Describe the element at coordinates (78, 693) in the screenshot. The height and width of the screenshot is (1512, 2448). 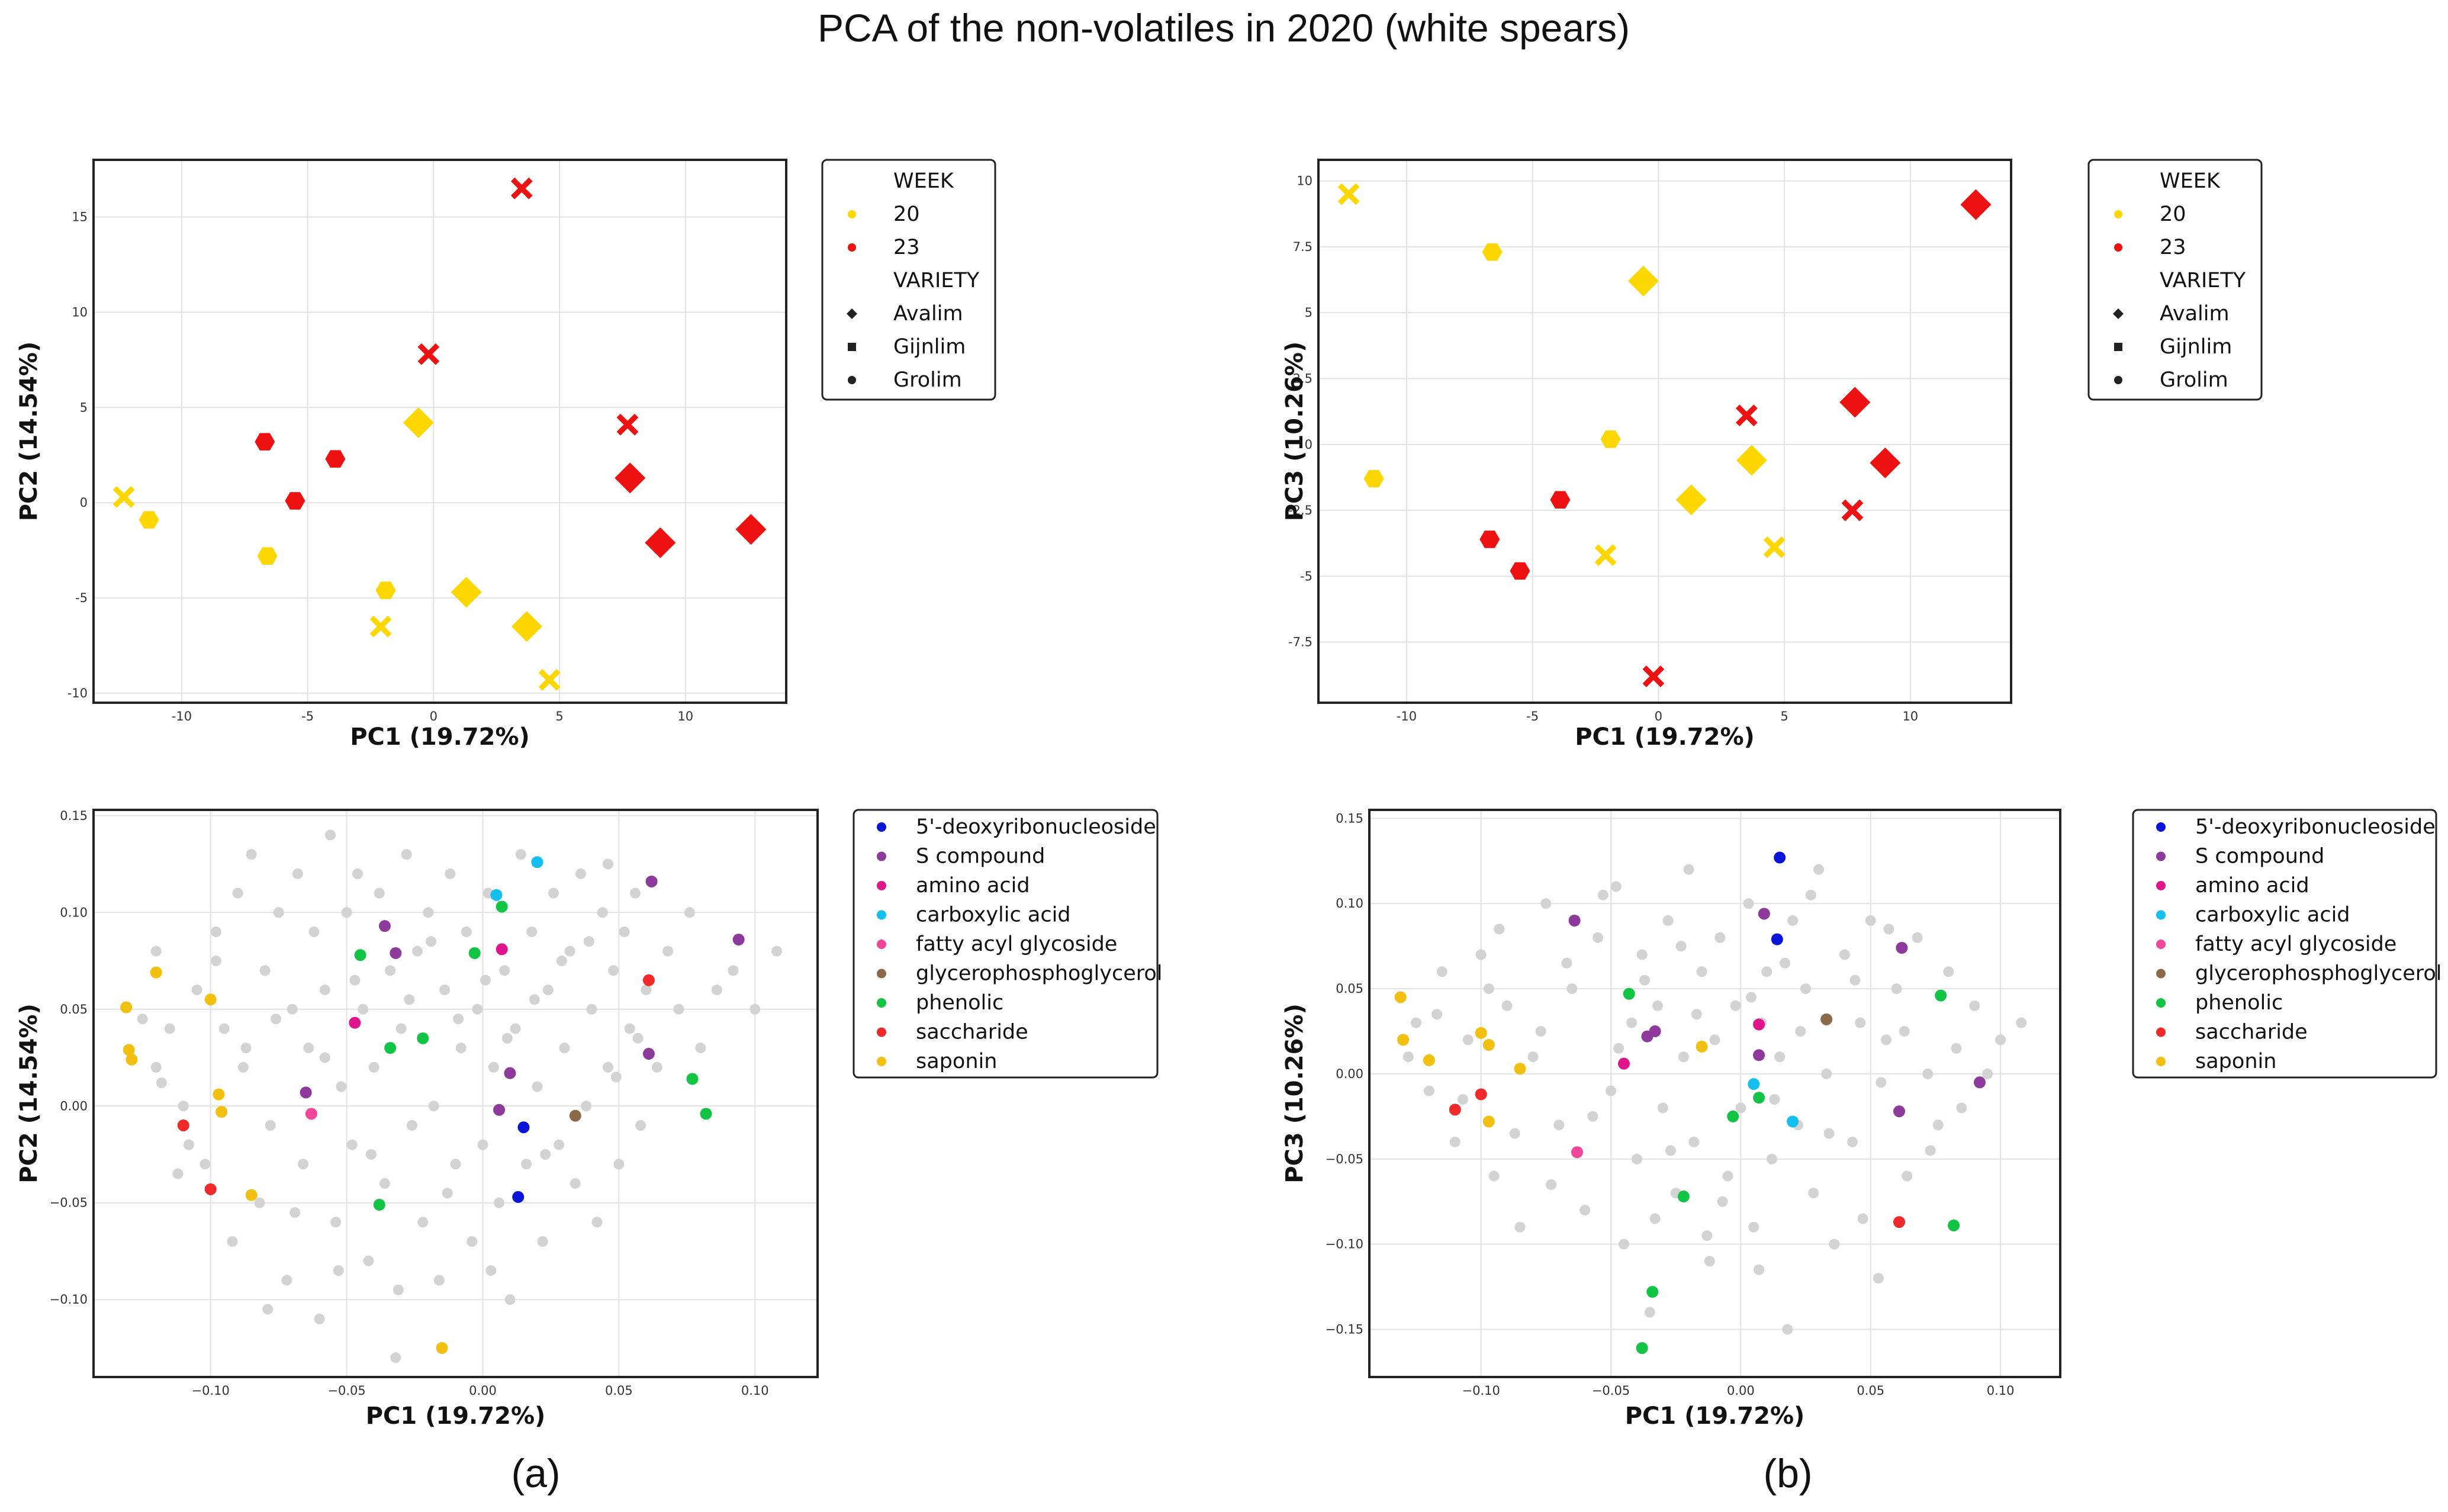
I see `y-tick-label: -10` at that location.